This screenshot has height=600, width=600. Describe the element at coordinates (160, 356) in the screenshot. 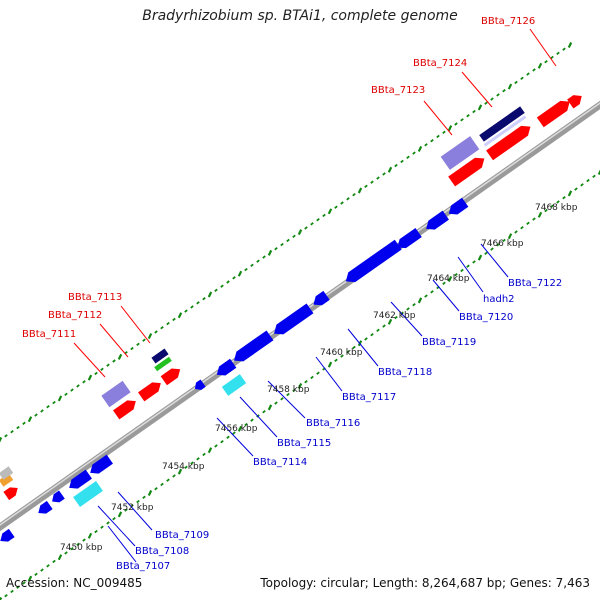

I see `gene-rna-dark-shape` at that location.